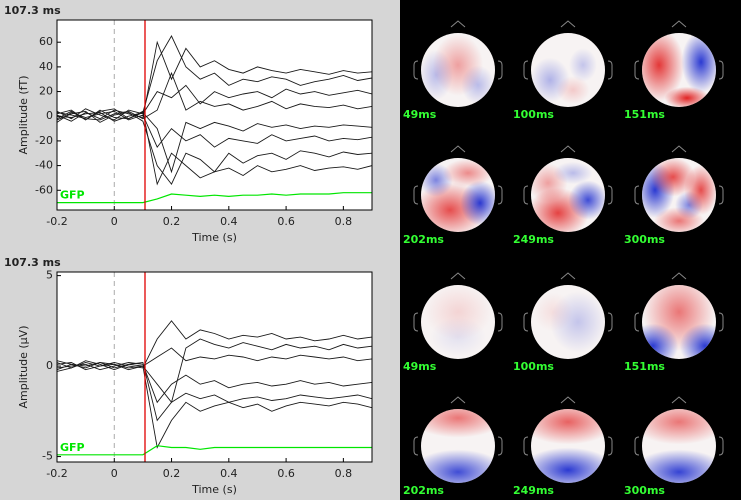 The width and height of the screenshot is (741, 500). What do you see at coordinates (46, 41) in the screenshot?
I see `y-tick-label: 60` at bounding box center [46, 41].